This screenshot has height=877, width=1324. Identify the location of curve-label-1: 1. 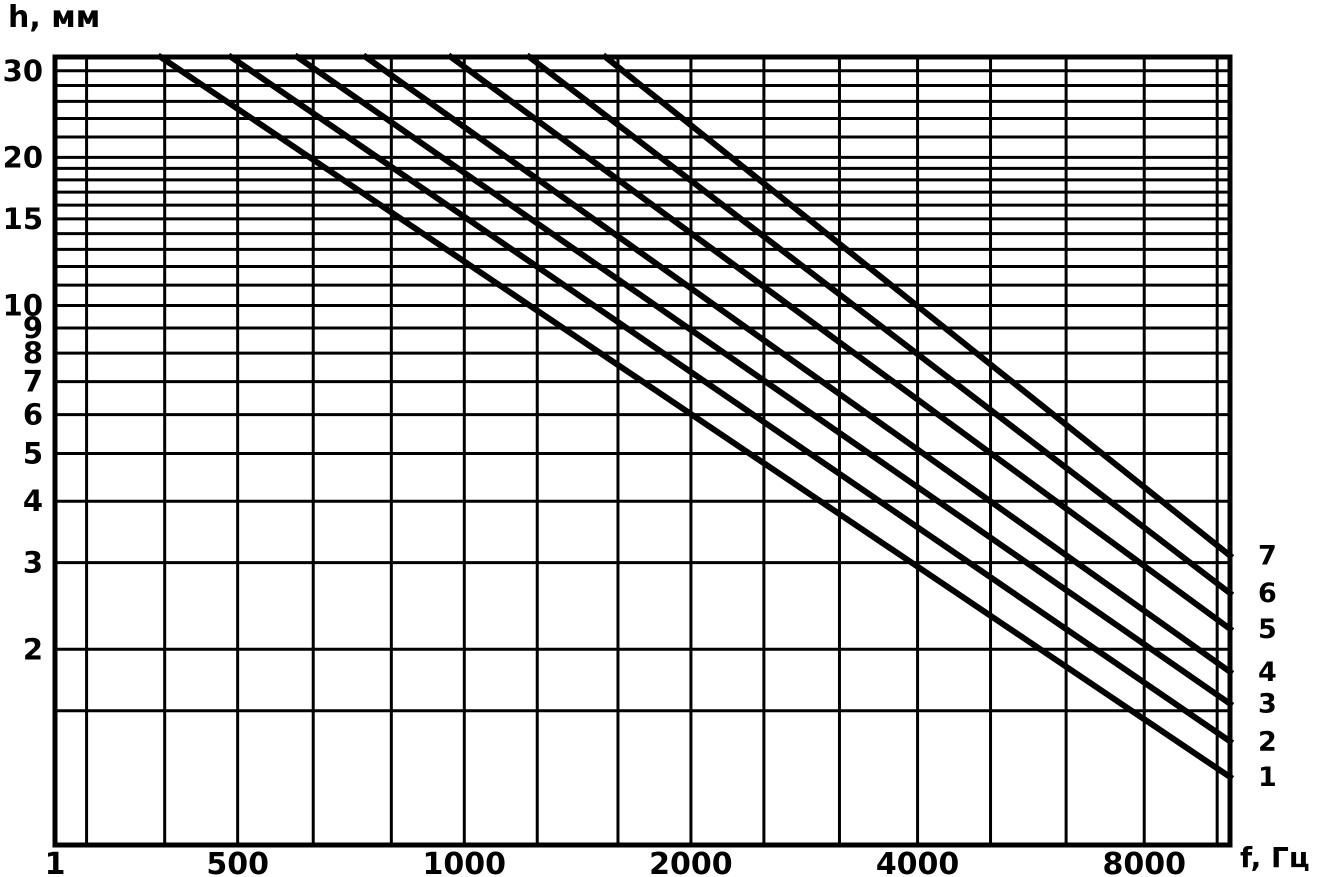
(1267, 777).